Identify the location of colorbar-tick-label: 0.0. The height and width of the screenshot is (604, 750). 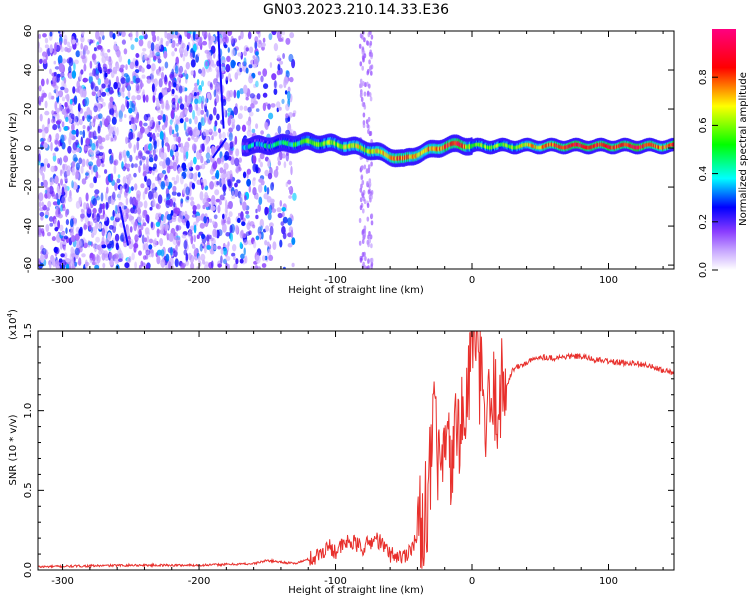
(703, 270).